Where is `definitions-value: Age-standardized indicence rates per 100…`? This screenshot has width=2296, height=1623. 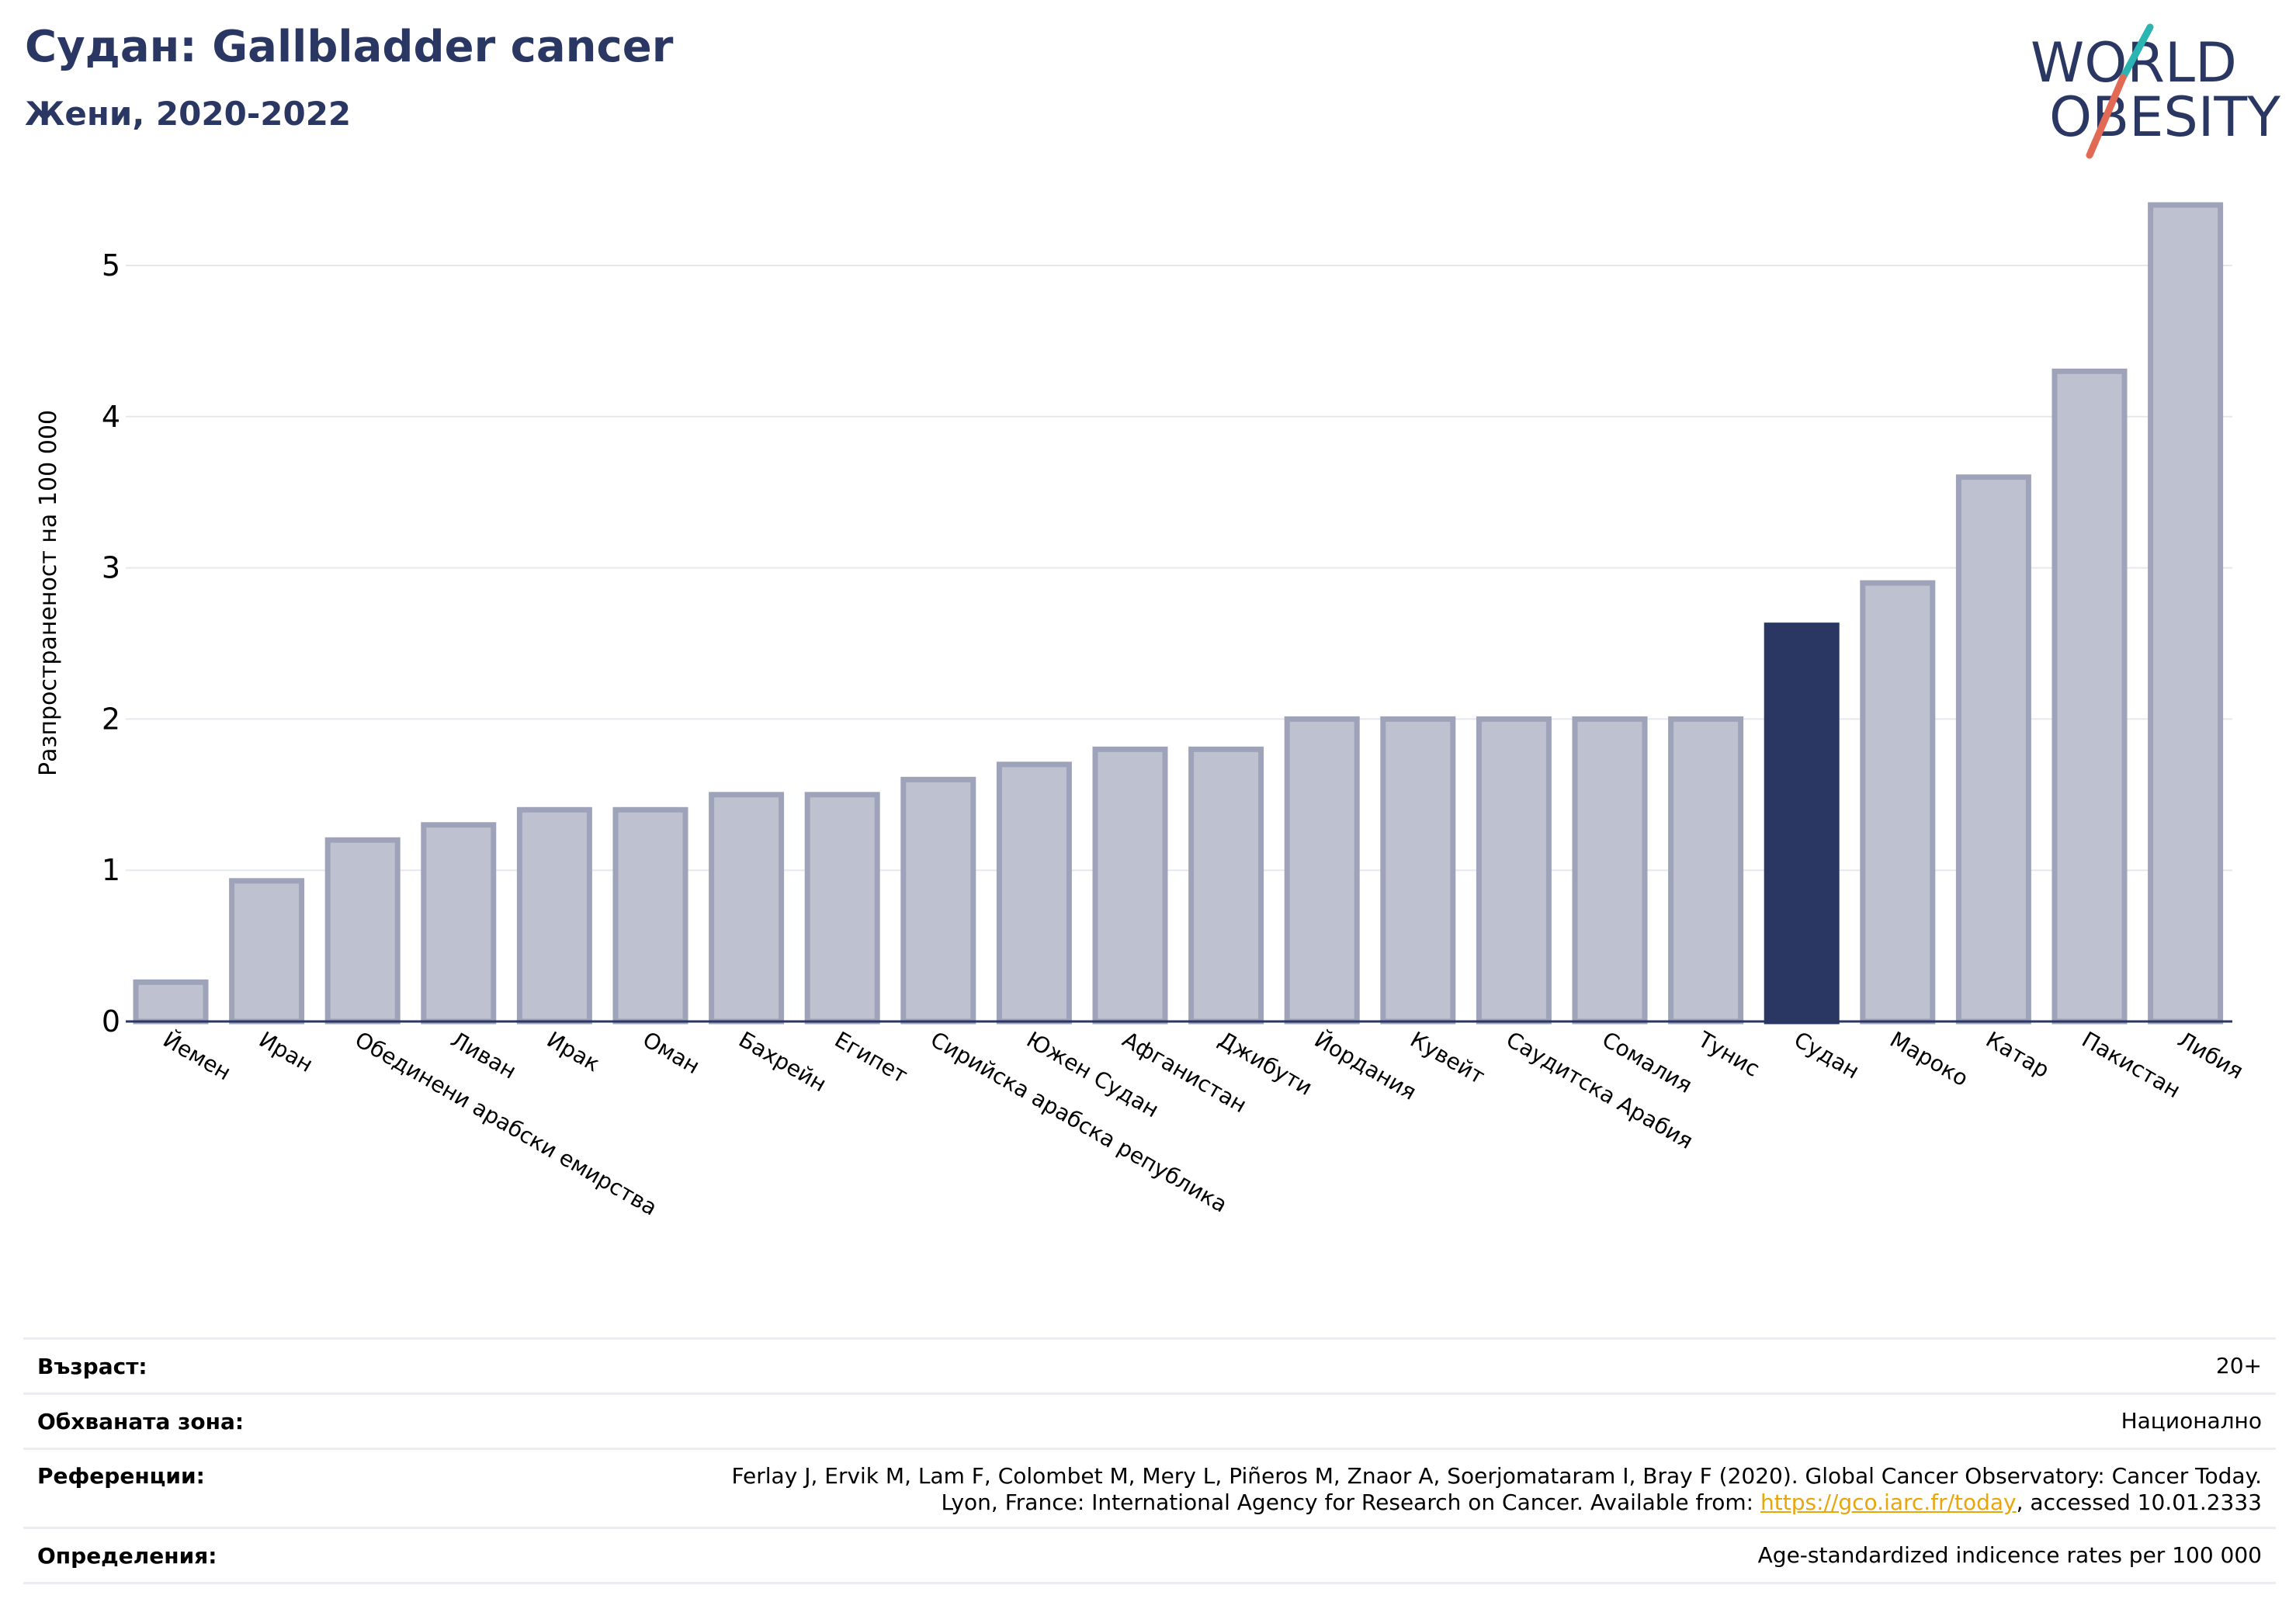 definitions-value: Age-standardized indicence rates per 100… is located at coordinates (2009, 1555).